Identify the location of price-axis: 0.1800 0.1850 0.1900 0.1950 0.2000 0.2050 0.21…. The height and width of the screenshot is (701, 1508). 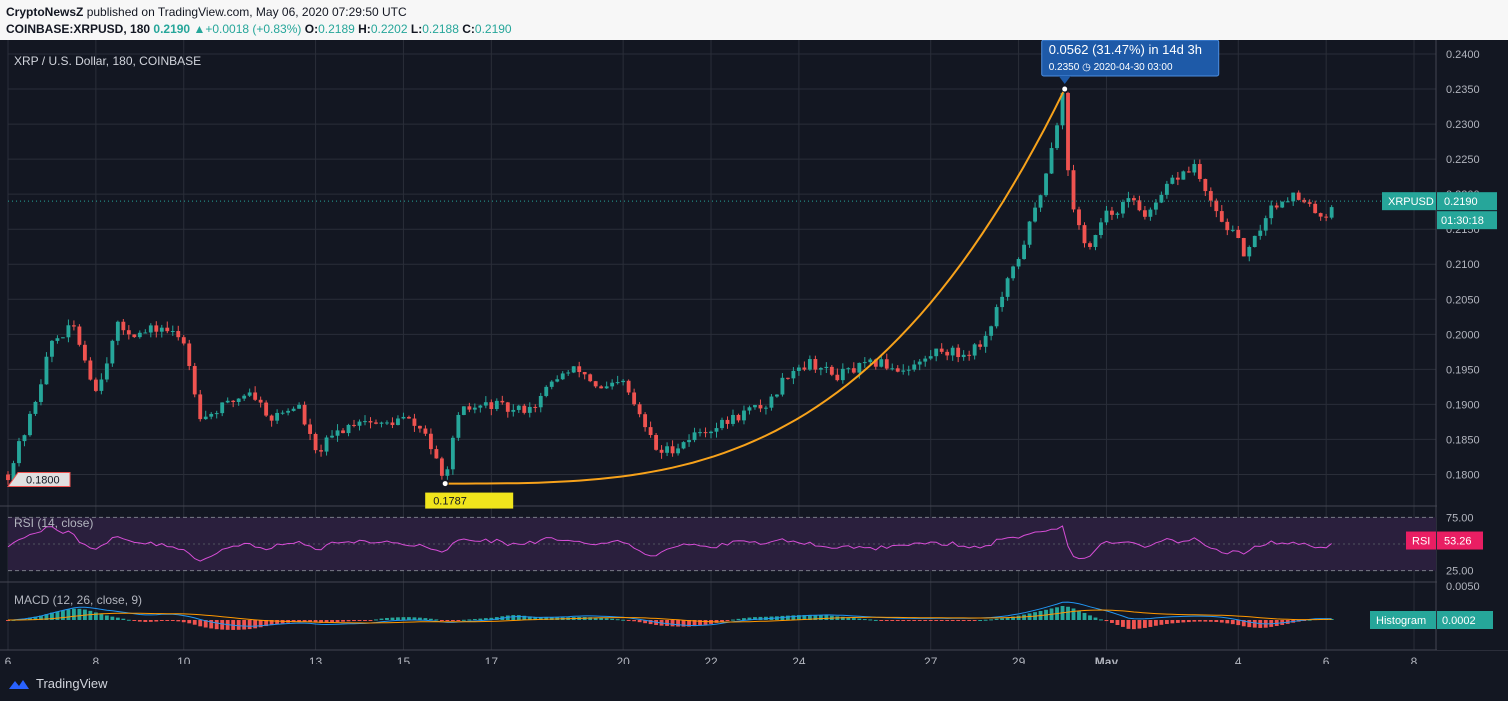
(1439, 345).